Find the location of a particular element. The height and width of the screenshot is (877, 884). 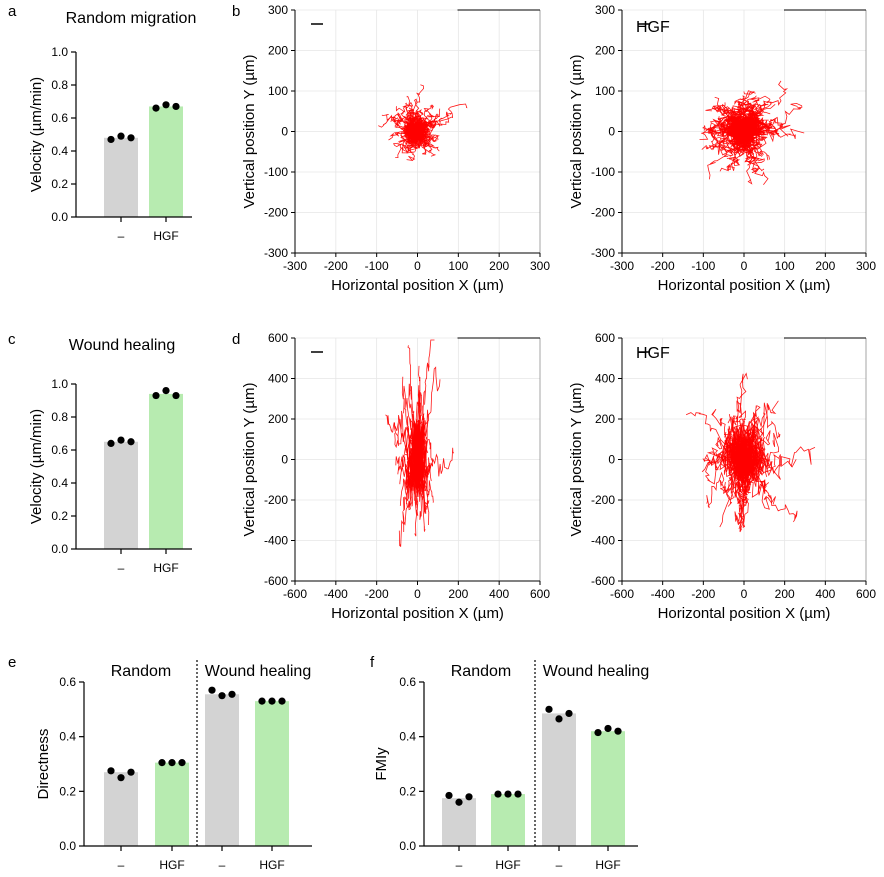

x-tick-label-a-0: – is located at coordinates (121, 236).